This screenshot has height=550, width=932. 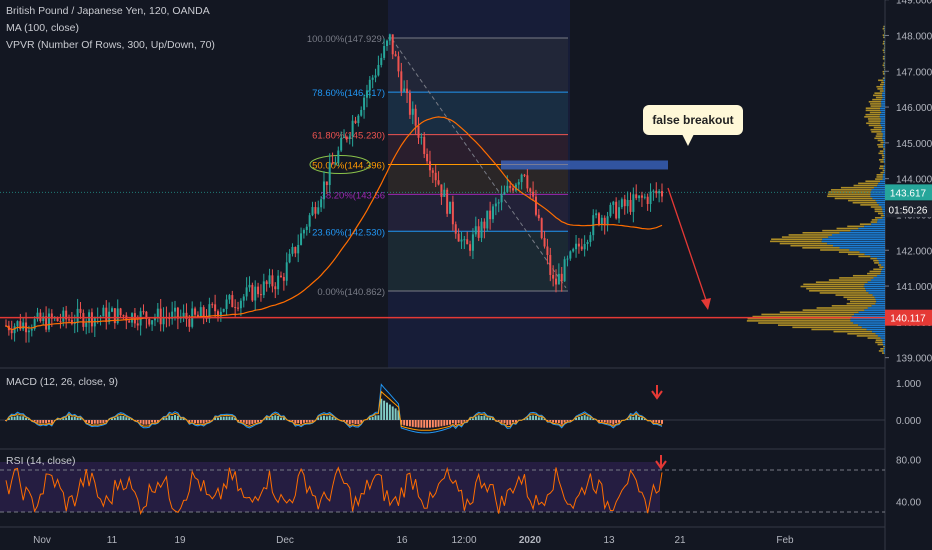 What do you see at coordinates (402, 540) in the screenshot?
I see `x-axis-tick-label: 16` at bounding box center [402, 540].